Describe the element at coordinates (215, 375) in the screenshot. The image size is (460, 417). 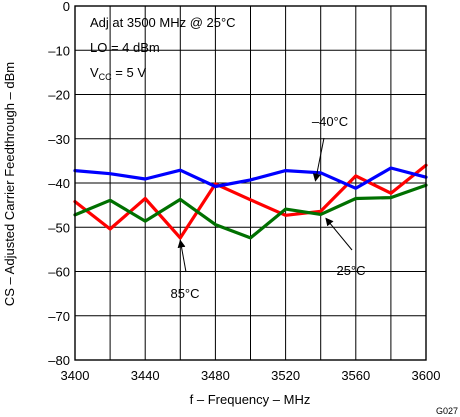
I see `x-tick-label: 3480` at that location.